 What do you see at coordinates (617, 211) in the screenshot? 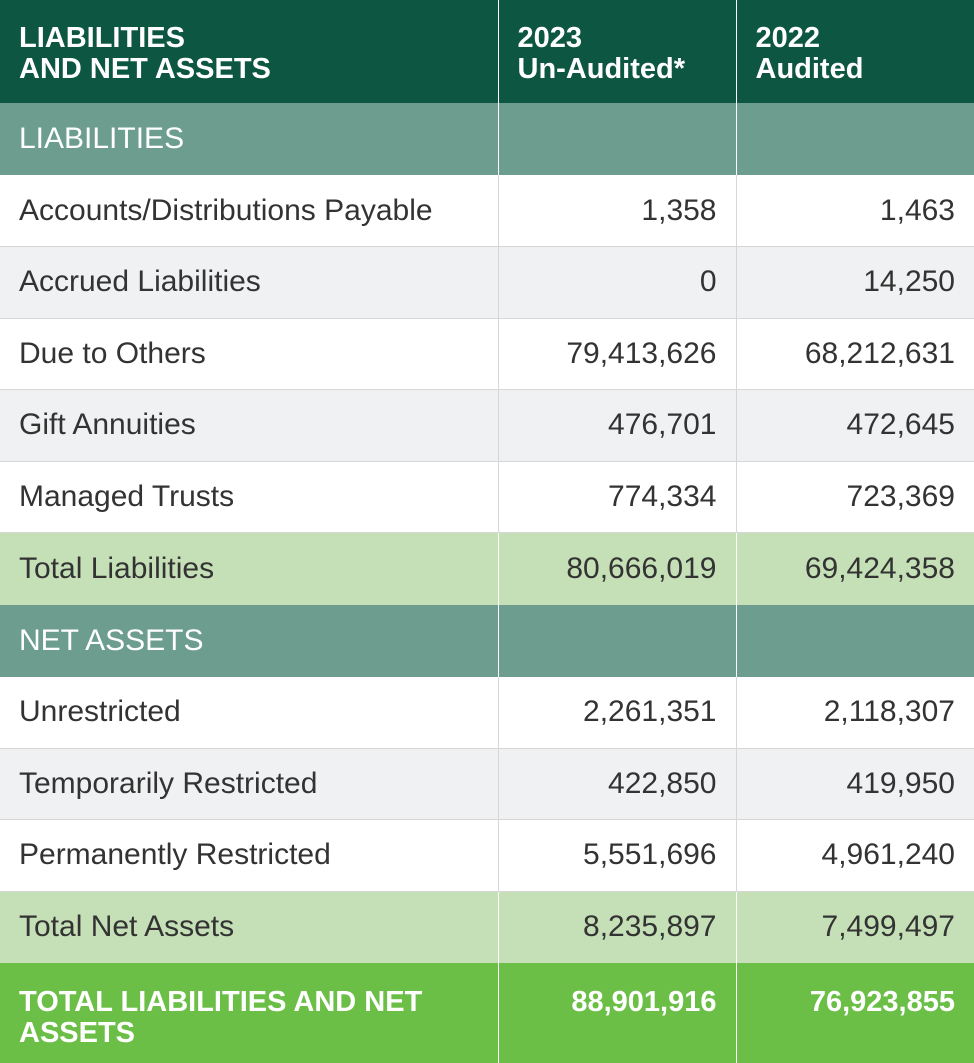
I see `value-2023: 1,358` at bounding box center [617, 211].